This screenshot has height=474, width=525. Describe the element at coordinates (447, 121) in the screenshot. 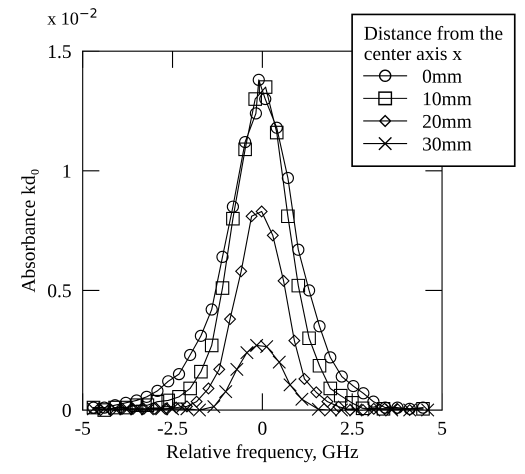

I see `legend-label: 20mm` at that location.